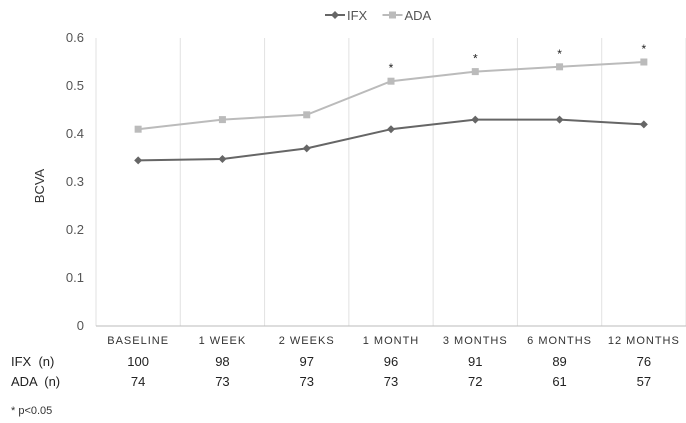 The width and height of the screenshot is (686, 423). What do you see at coordinates (223, 341) in the screenshot?
I see `x-tick-label: 1 WEEK` at bounding box center [223, 341].